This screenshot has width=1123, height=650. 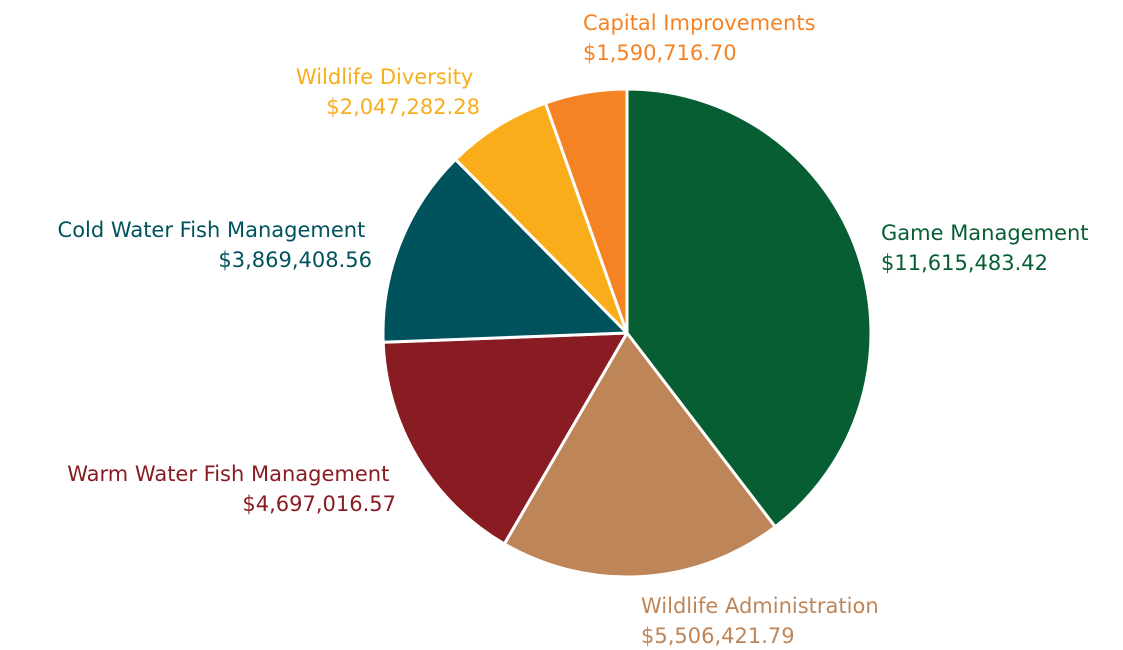 I want to click on slice-label-value: $11,615,483.42, so click(x=964, y=263).